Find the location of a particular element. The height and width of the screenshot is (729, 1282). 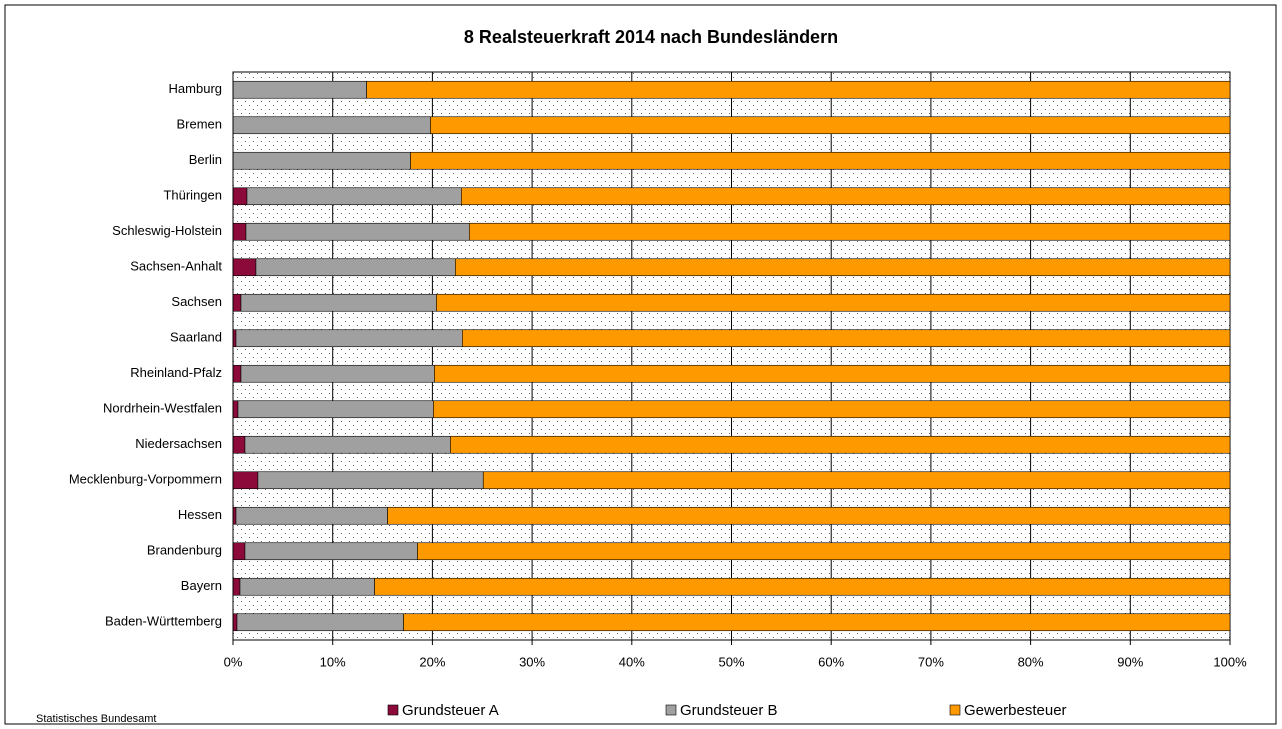

x-tick-label: 100% is located at coordinates (1230, 661).